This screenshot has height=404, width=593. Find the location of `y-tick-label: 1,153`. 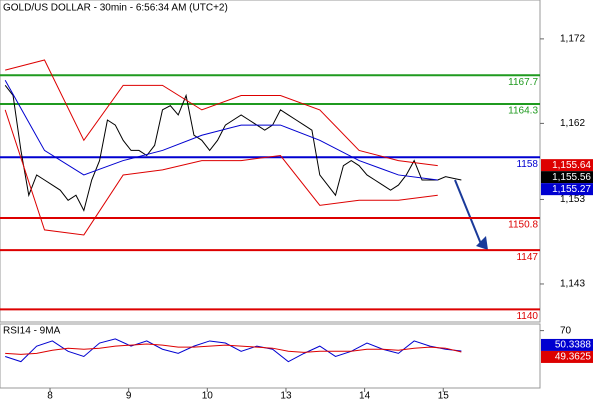

y-tick-label: 1,153 is located at coordinates (572, 199).